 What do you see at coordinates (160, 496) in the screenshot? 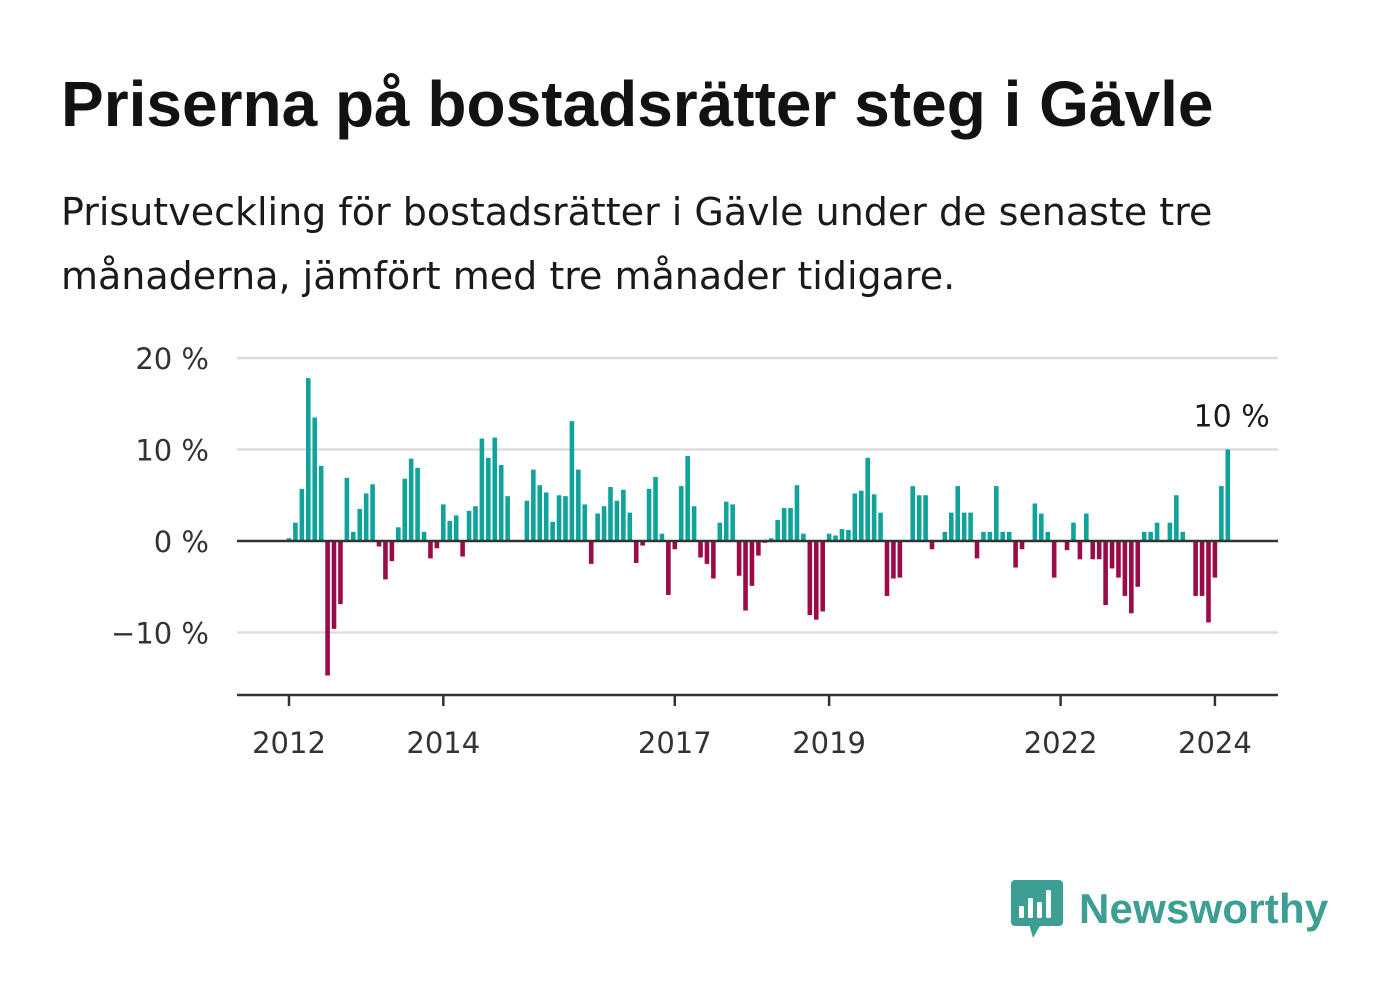
I see `y-axis-labels: 20 % 10 % 0 % −10 %` at bounding box center [160, 496].